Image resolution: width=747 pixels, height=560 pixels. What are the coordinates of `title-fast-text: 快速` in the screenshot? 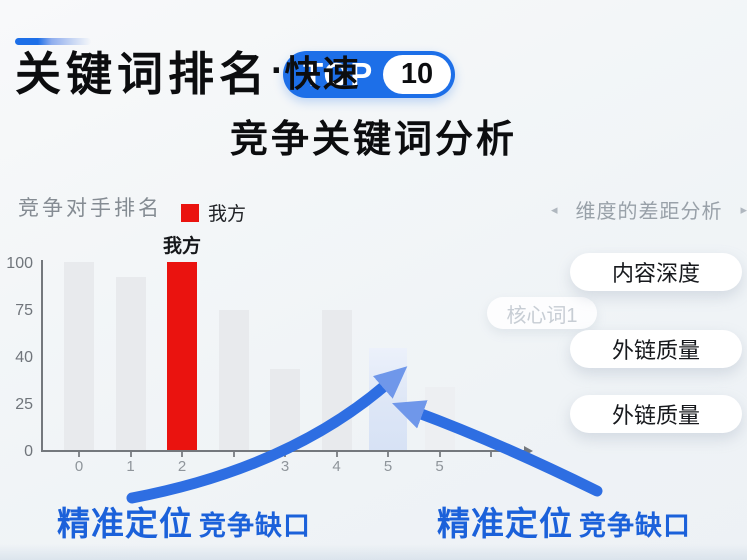 It's located at (322, 73).